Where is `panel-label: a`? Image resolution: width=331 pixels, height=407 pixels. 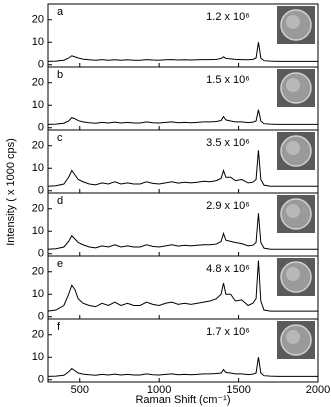
panel-label: a is located at coordinates (60, 12).